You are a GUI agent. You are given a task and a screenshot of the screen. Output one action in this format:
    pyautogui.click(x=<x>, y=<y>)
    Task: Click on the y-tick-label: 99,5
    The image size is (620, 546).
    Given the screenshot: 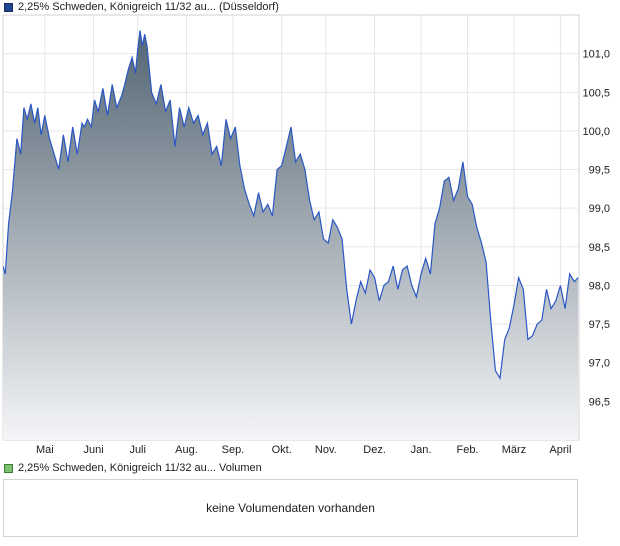 What is the action you would take?
    pyautogui.click(x=599, y=171)
    